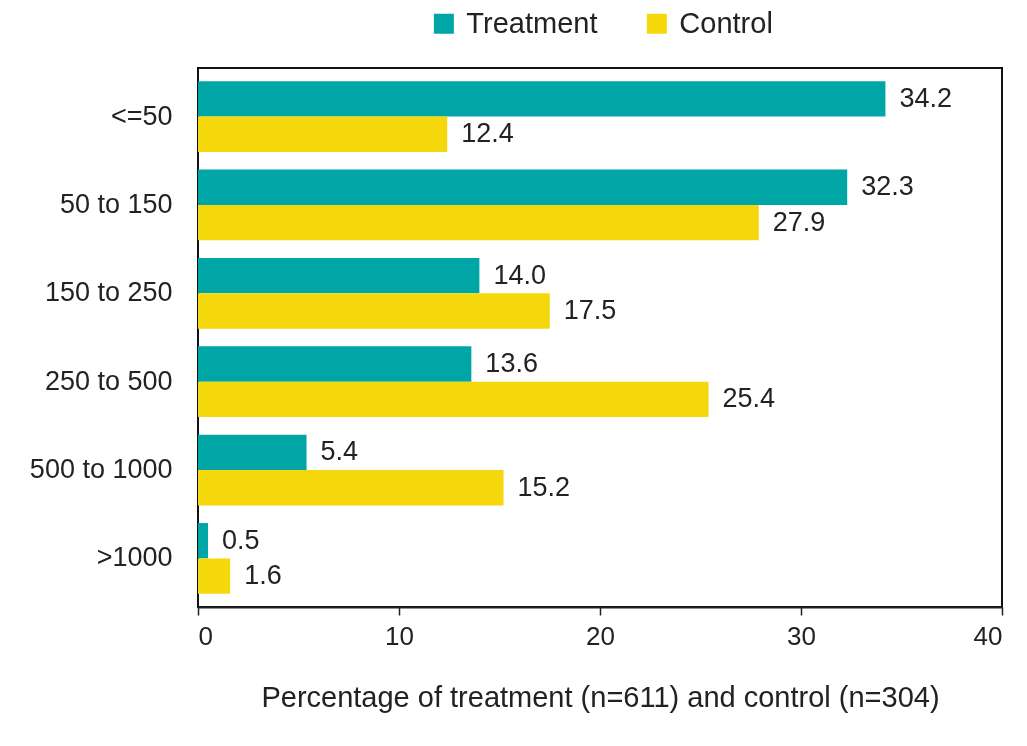 The image size is (1027, 746). I want to click on y-tick-label: 250 to 500, so click(108, 380).